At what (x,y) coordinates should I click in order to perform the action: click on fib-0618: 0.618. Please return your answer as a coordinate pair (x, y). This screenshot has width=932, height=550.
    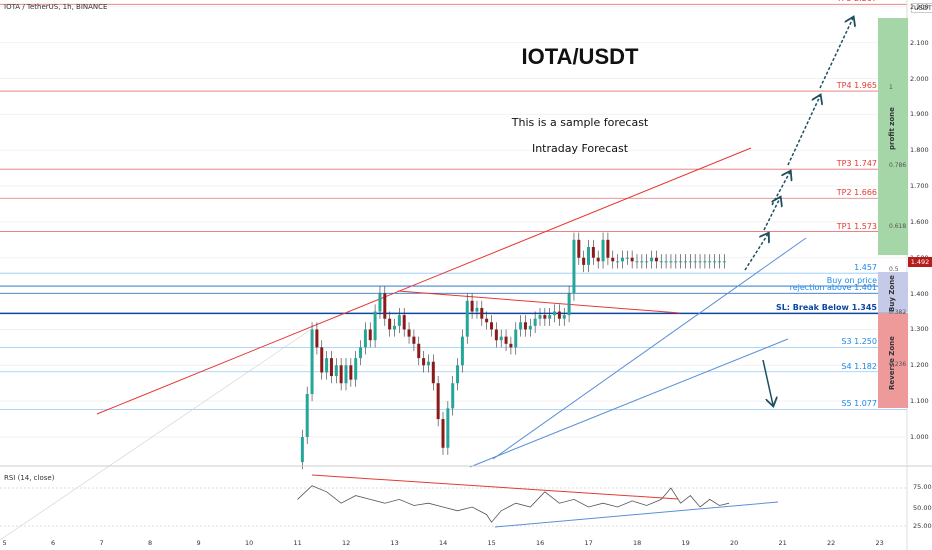
    Looking at the image, I should click on (898, 226).